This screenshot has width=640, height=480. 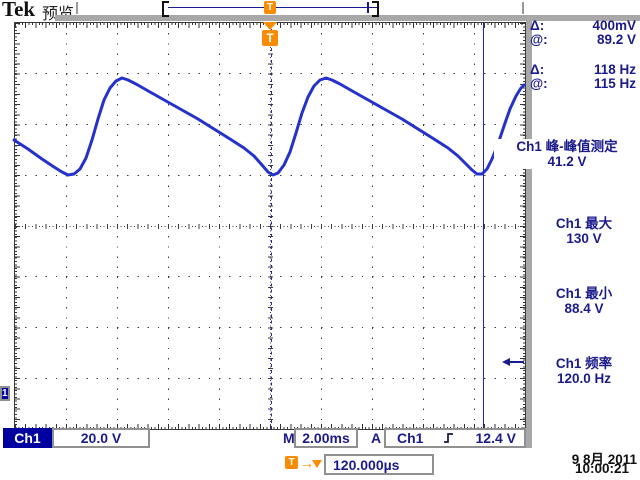 I want to click on right-bezel-strip, so click(x=529, y=231).